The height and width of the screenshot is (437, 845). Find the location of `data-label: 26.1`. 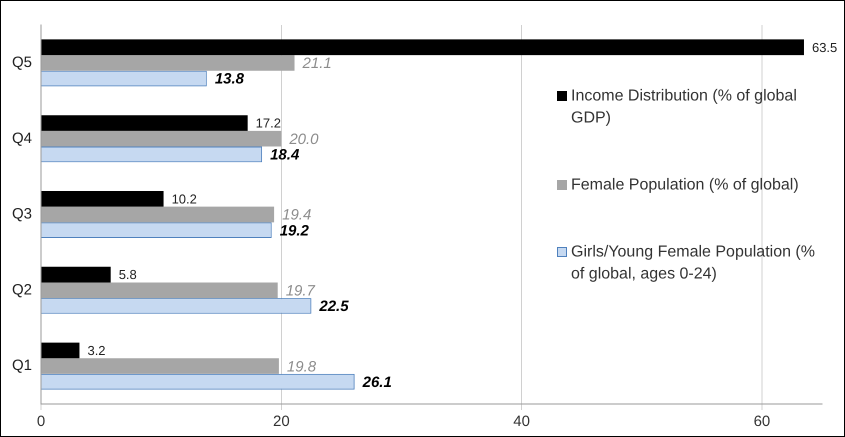

data-label: 26.1 is located at coordinates (377, 382).